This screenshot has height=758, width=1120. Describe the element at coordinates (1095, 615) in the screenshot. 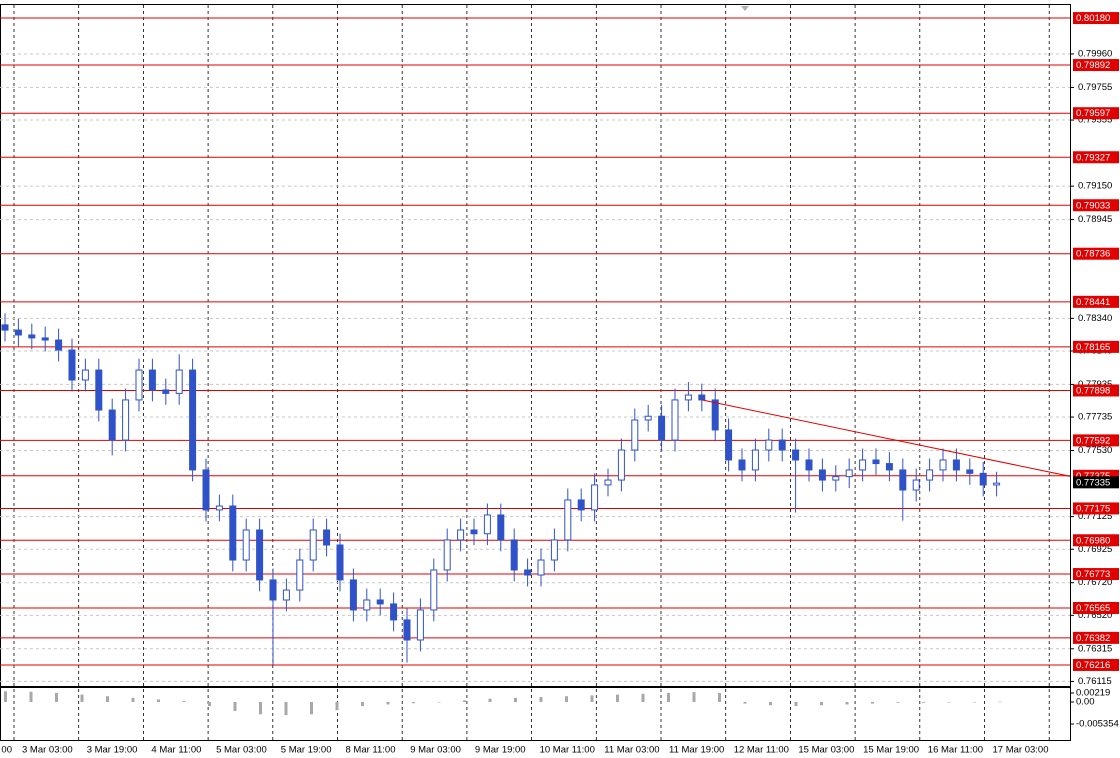

I see `y-tick-label: 0.76520` at that location.